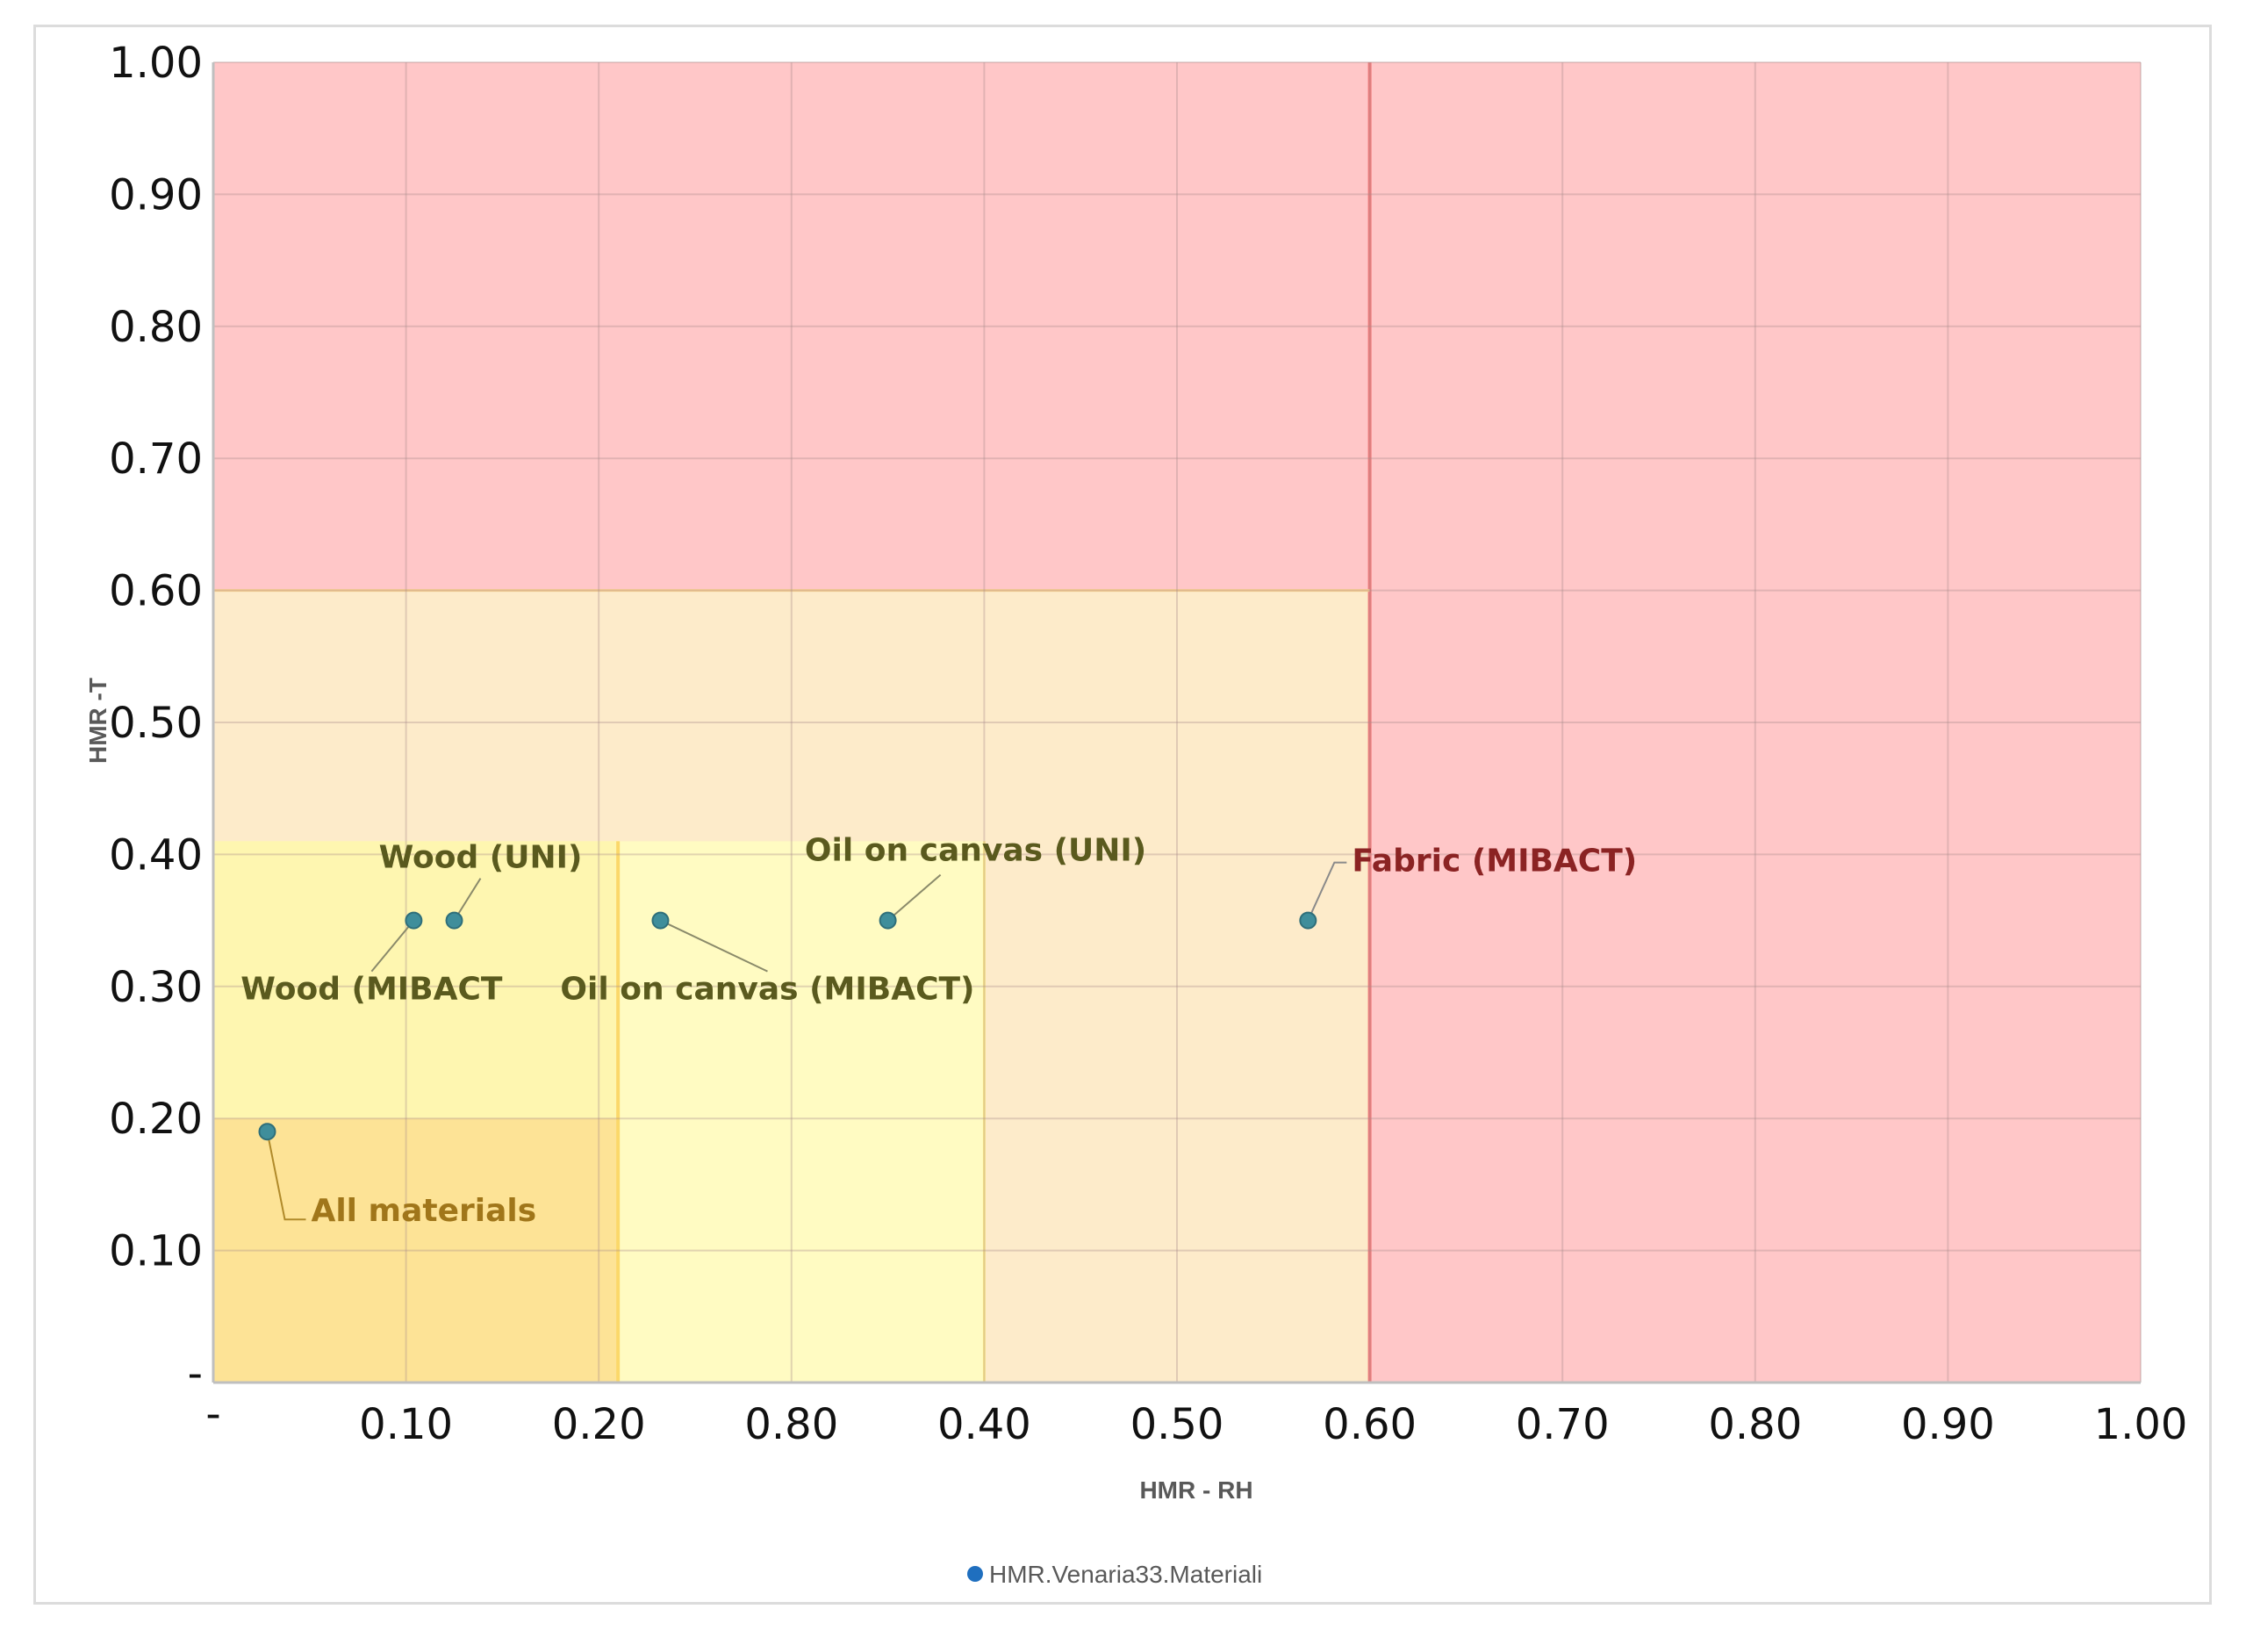 The image size is (2246, 1652). I want to click on x-tick-label: 0.20, so click(599, 1424).